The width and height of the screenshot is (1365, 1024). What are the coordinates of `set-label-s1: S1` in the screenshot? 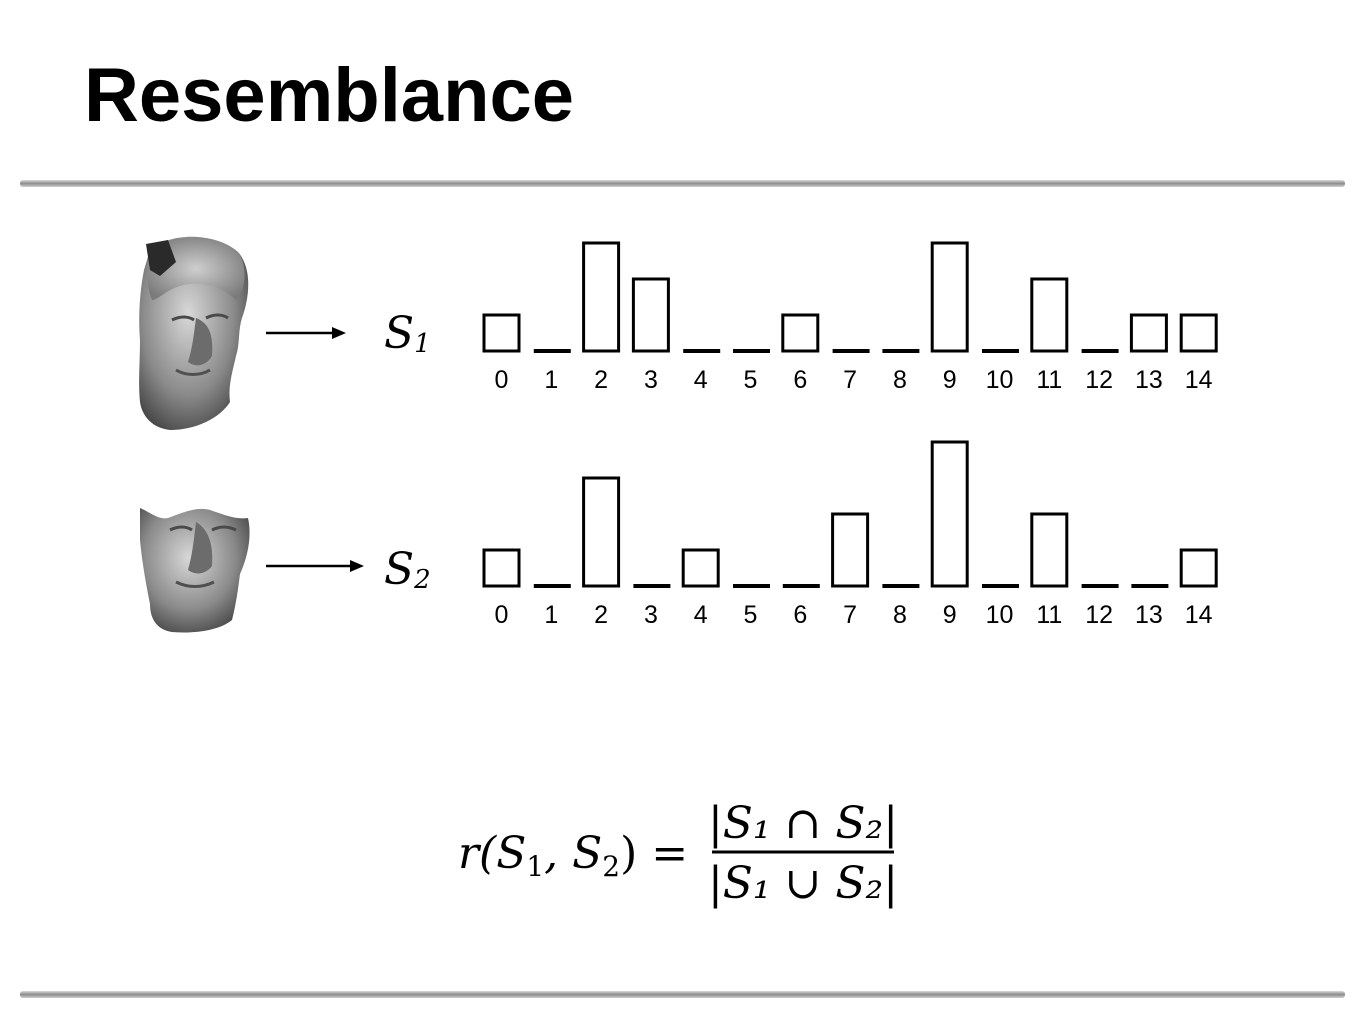 It's located at (407, 333).